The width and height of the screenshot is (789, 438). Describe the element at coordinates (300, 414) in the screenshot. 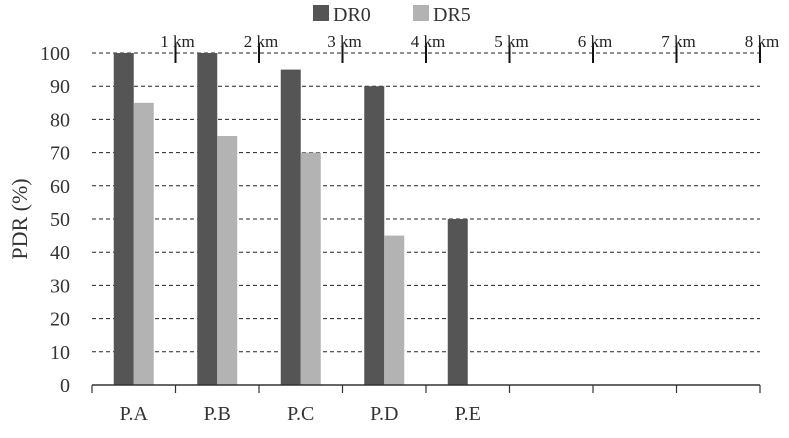

I see `category-label-2: P.C` at that location.